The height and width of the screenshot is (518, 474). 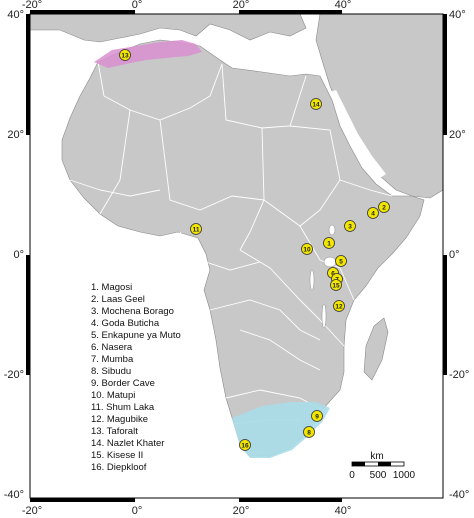 I want to click on bottom-lon-label: -20°, so click(x=32, y=511).